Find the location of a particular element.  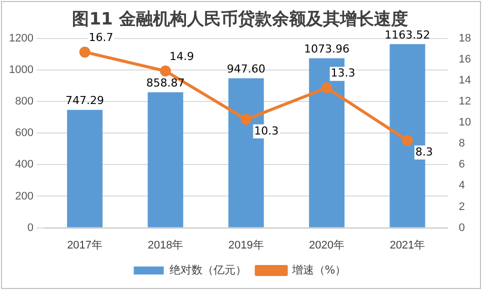

chart-title: 图11 金融机构人民币贷款余额及其增长速度 is located at coordinates (240, 20).